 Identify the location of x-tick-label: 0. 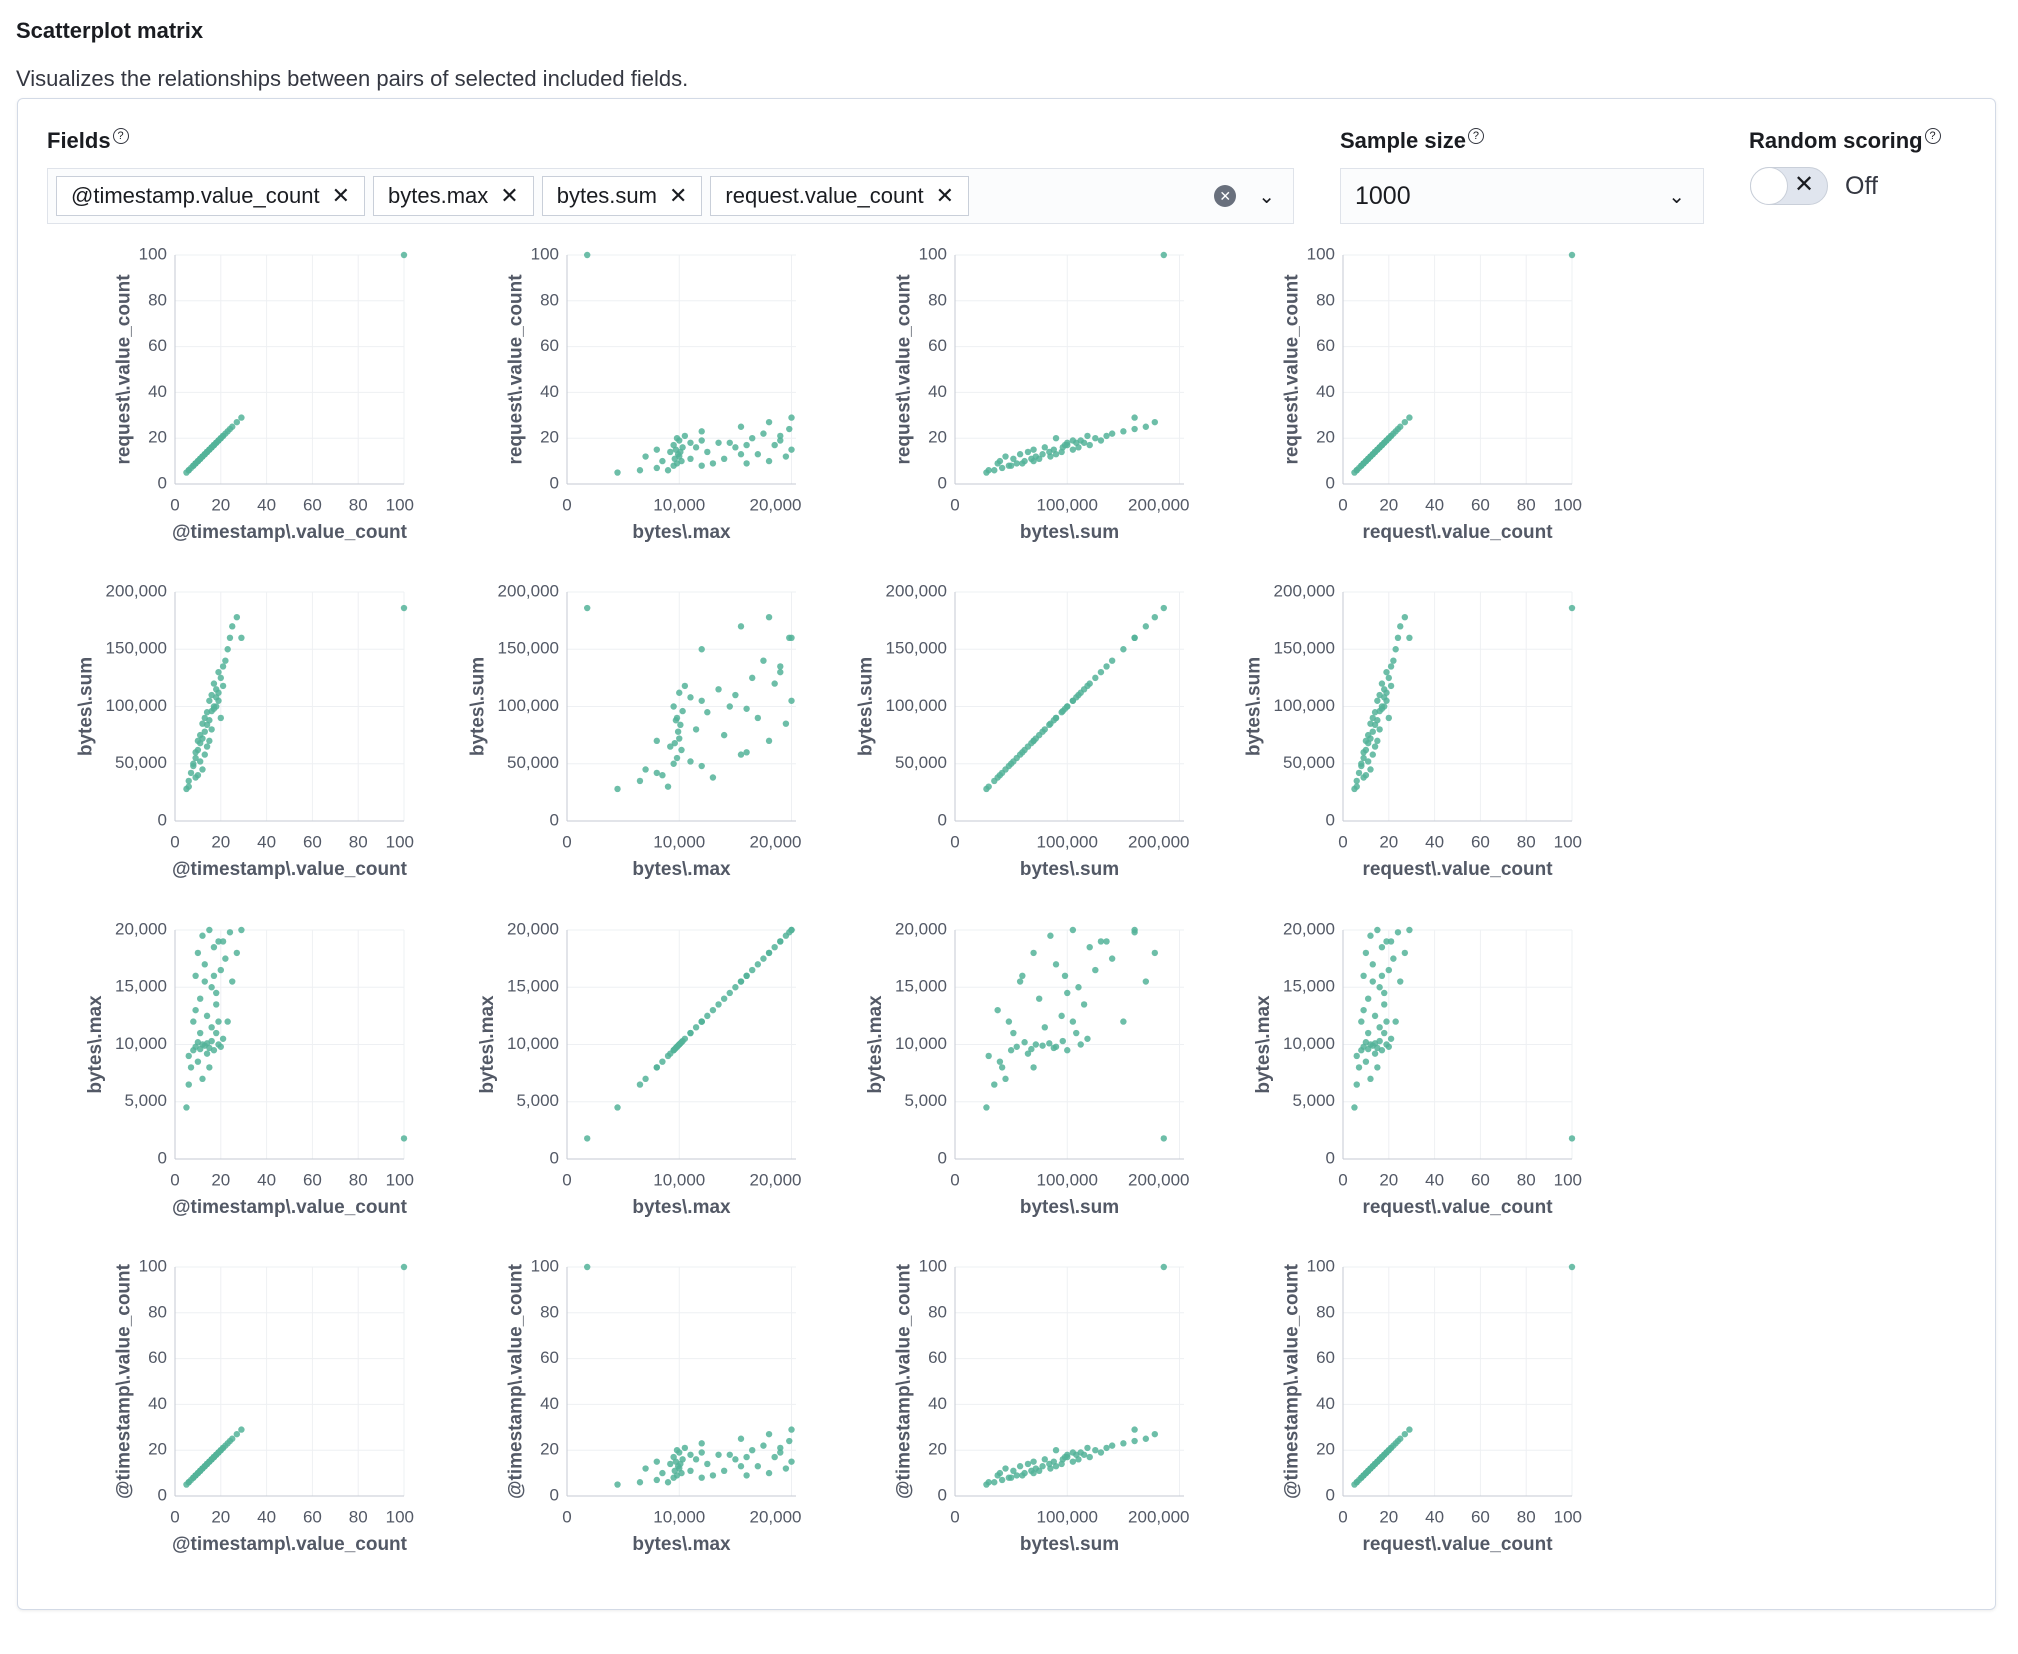
(954, 1179).